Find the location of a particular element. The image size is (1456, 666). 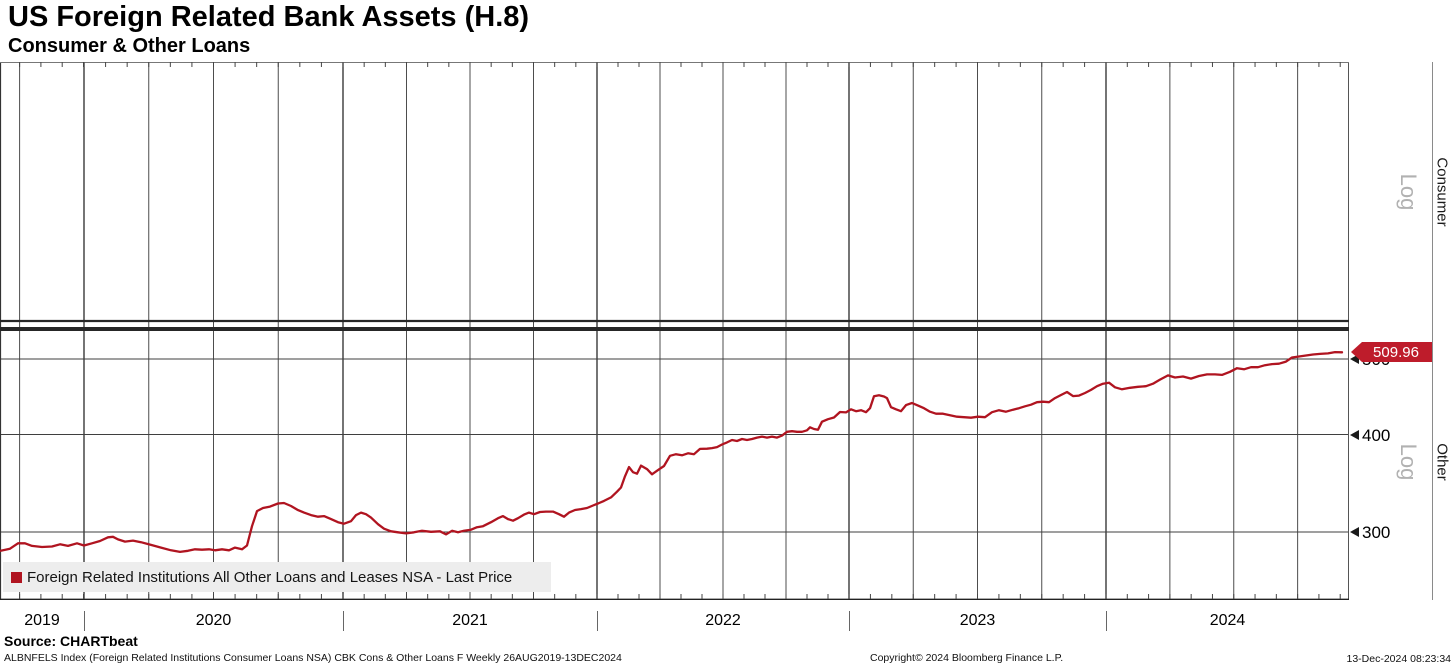

page-title: US Foreign Related Bank Assets (H.8) is located at coordinates (269, 17).